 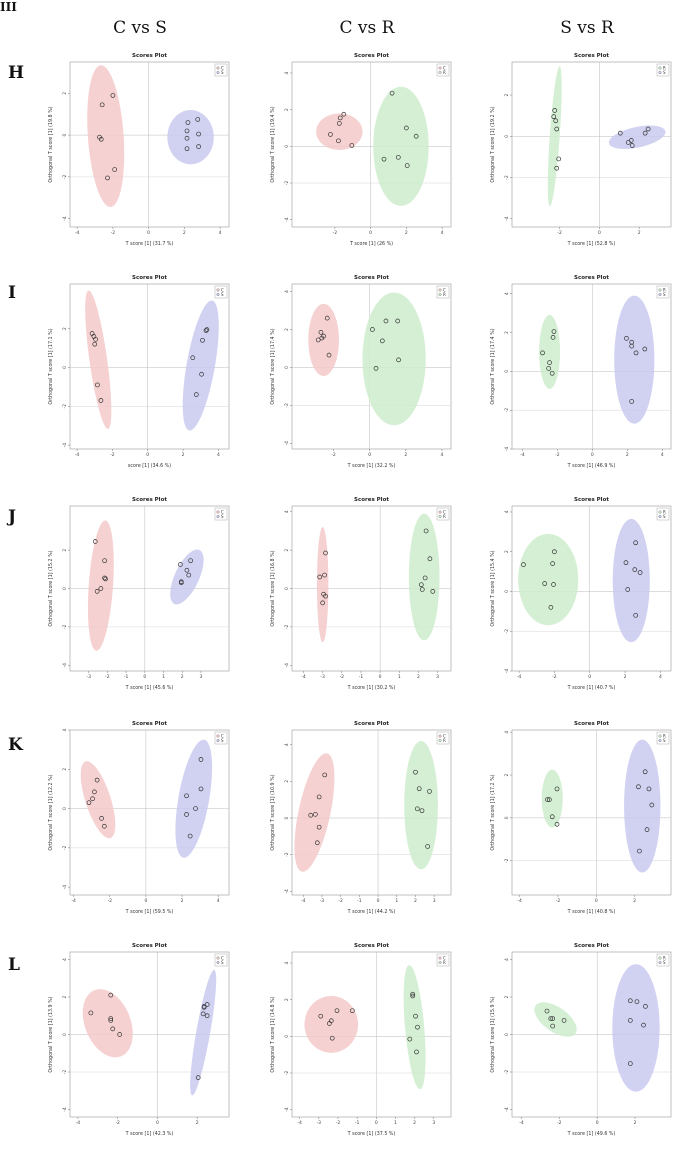 I want to click on x-tick-label: -3, so click(x=322, y=677).